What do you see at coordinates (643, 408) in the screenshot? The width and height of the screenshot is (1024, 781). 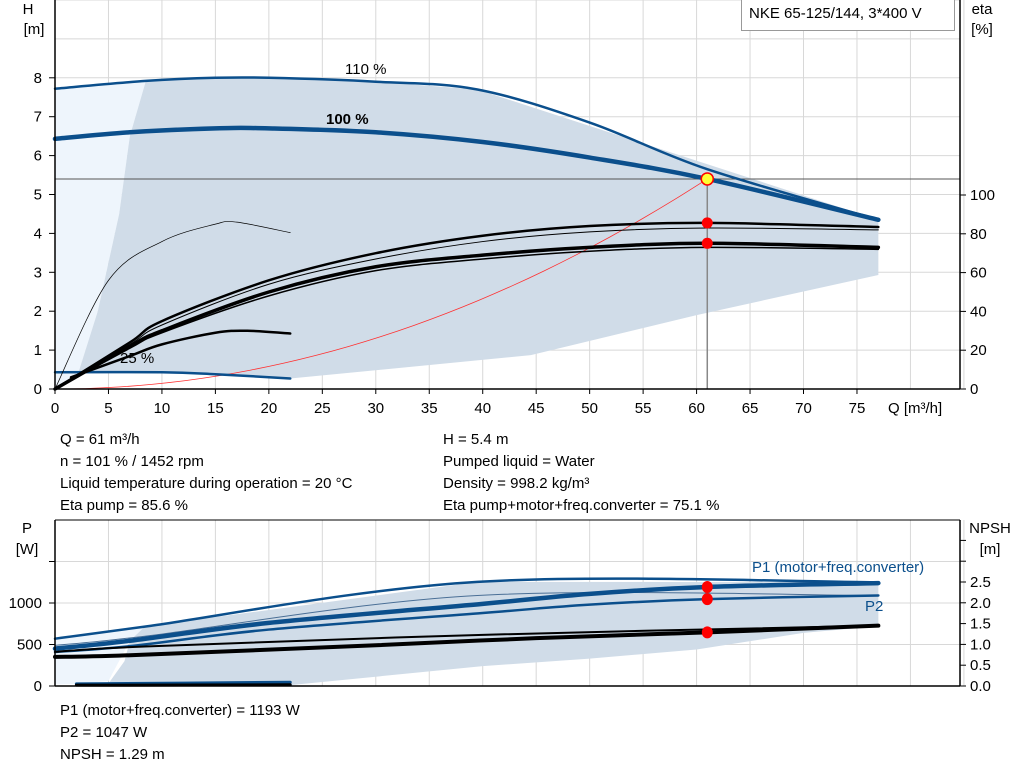 I see `x-tick-label: 55` at bounding box center [643, 408].